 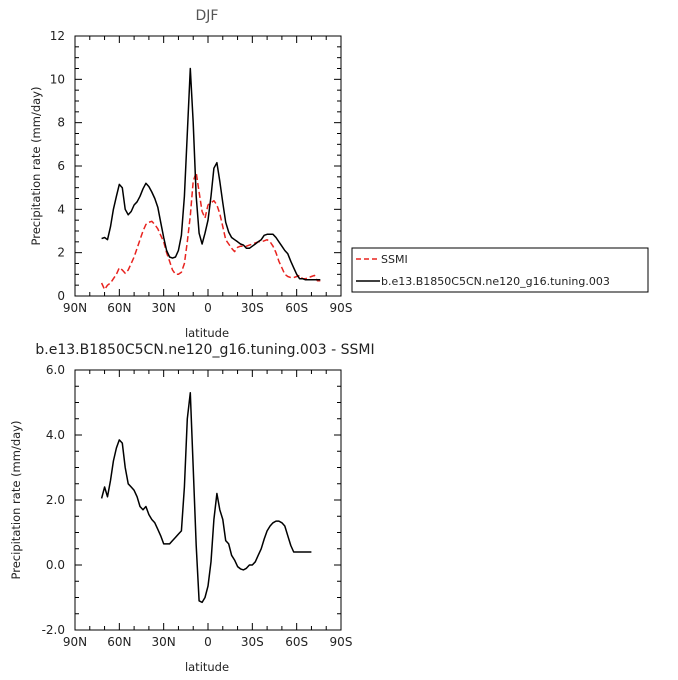 What do you see at coordinates (210, 231) in the screenshot?
I see `series-line-ssmi` at bounding box center [210, 231].